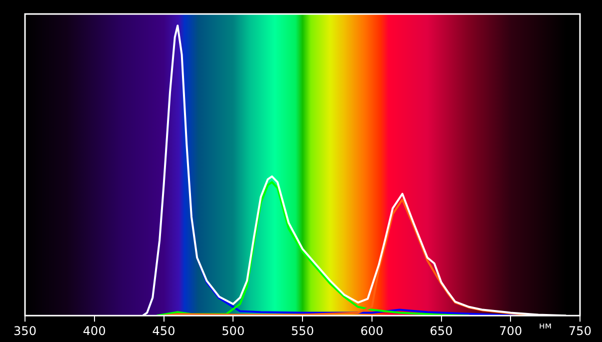 Image resolution: width=602 pixels, height=342 pixels. Describe the element at coordinates (372, 331) in the screenshot. I see `x-tick-label: 600` at that location.